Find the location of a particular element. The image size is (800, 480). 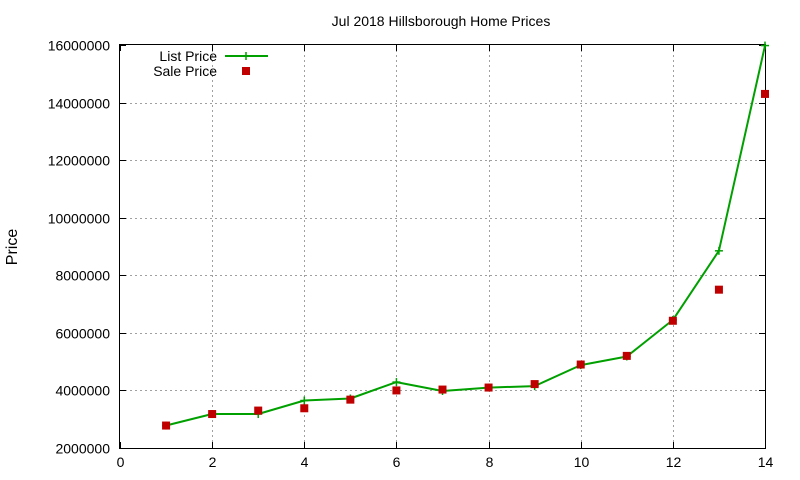

x-tick-label: 12 is located at coordinates (674, 462).